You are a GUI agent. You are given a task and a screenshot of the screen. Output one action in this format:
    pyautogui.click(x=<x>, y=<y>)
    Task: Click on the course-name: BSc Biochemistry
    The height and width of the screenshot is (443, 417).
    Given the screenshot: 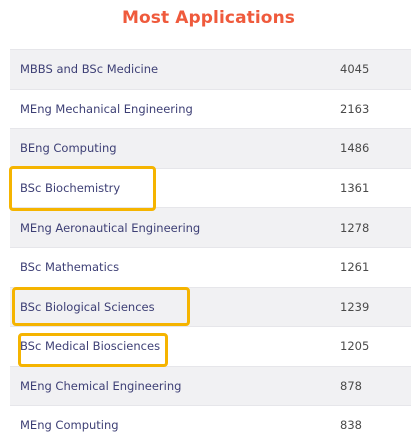 What is the action you would take?
    pyautogui.click(x=70, y=188)
    